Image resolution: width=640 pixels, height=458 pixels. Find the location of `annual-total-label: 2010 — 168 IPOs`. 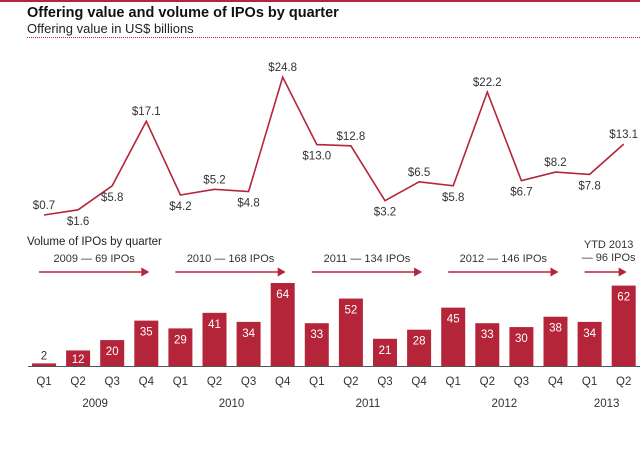

annual-total-label: 2010 — 168 IPOs is located at coordinates (231, 259).